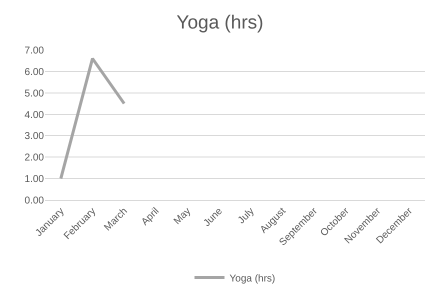  Describe the element at coordinates (246, 216) in the screenshot. I see `x-tick-label: July` at that location.